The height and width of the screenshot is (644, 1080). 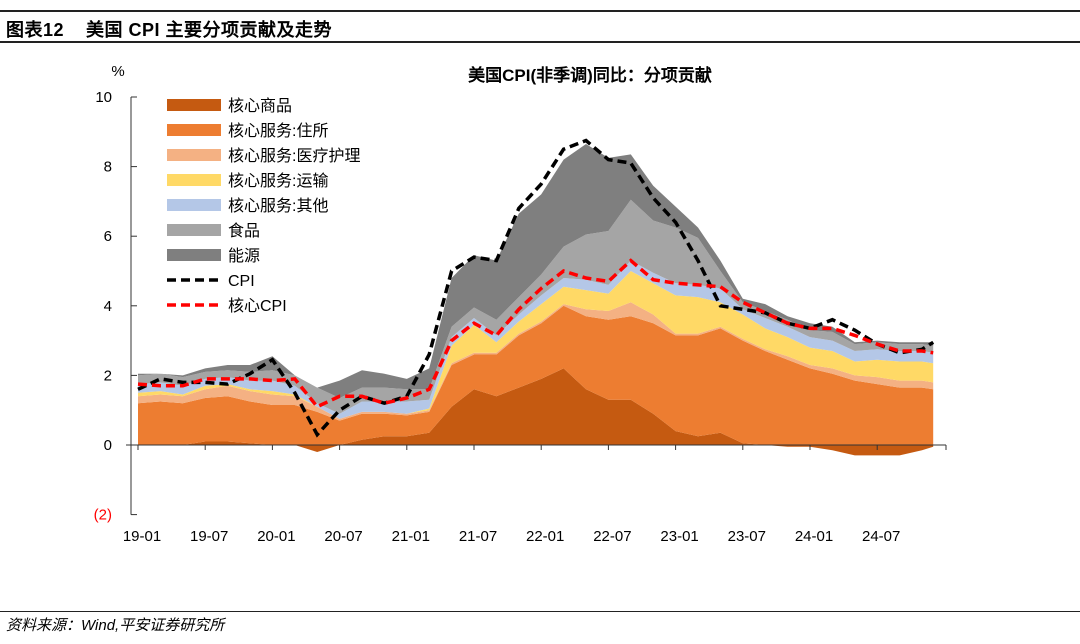 I want to click on legend-item: 能源, so click(x=213, y=256).